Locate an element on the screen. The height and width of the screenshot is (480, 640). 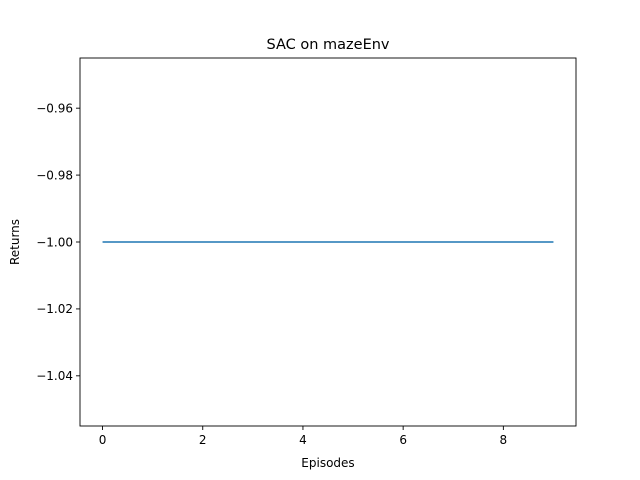
x-tick-label: 0 is located at coordinates (103, 440).